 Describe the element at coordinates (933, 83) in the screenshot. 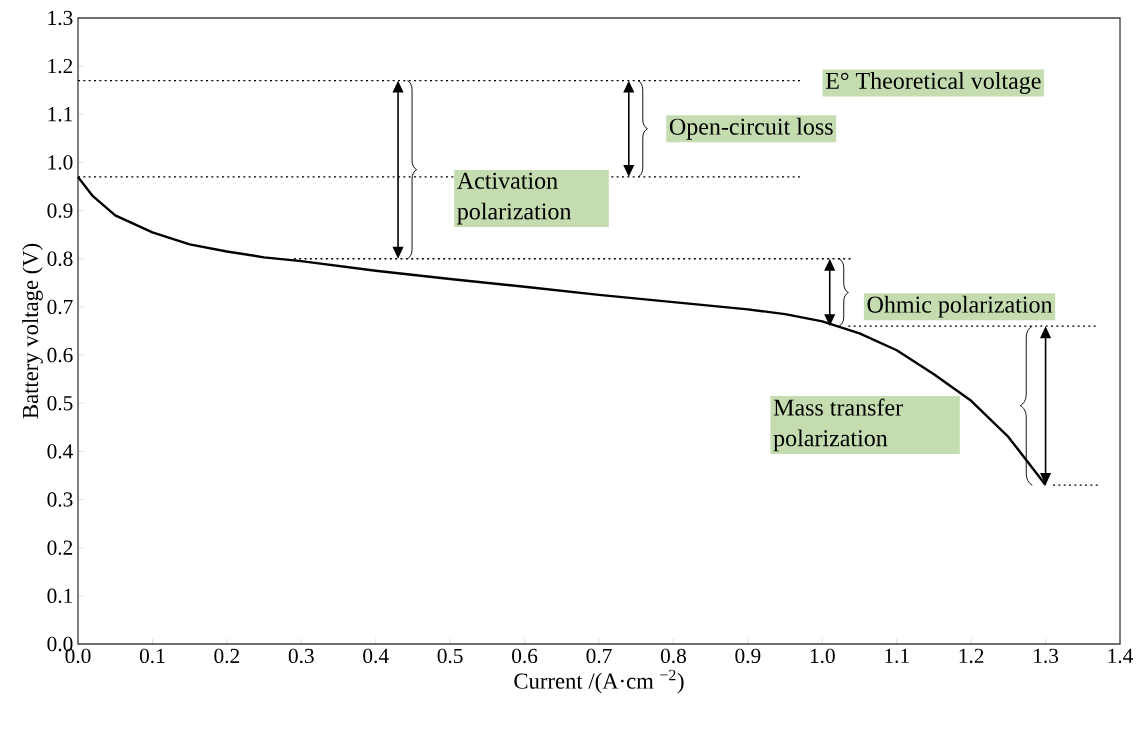

I see `annotation: E° Theoretical voltage` at that location.